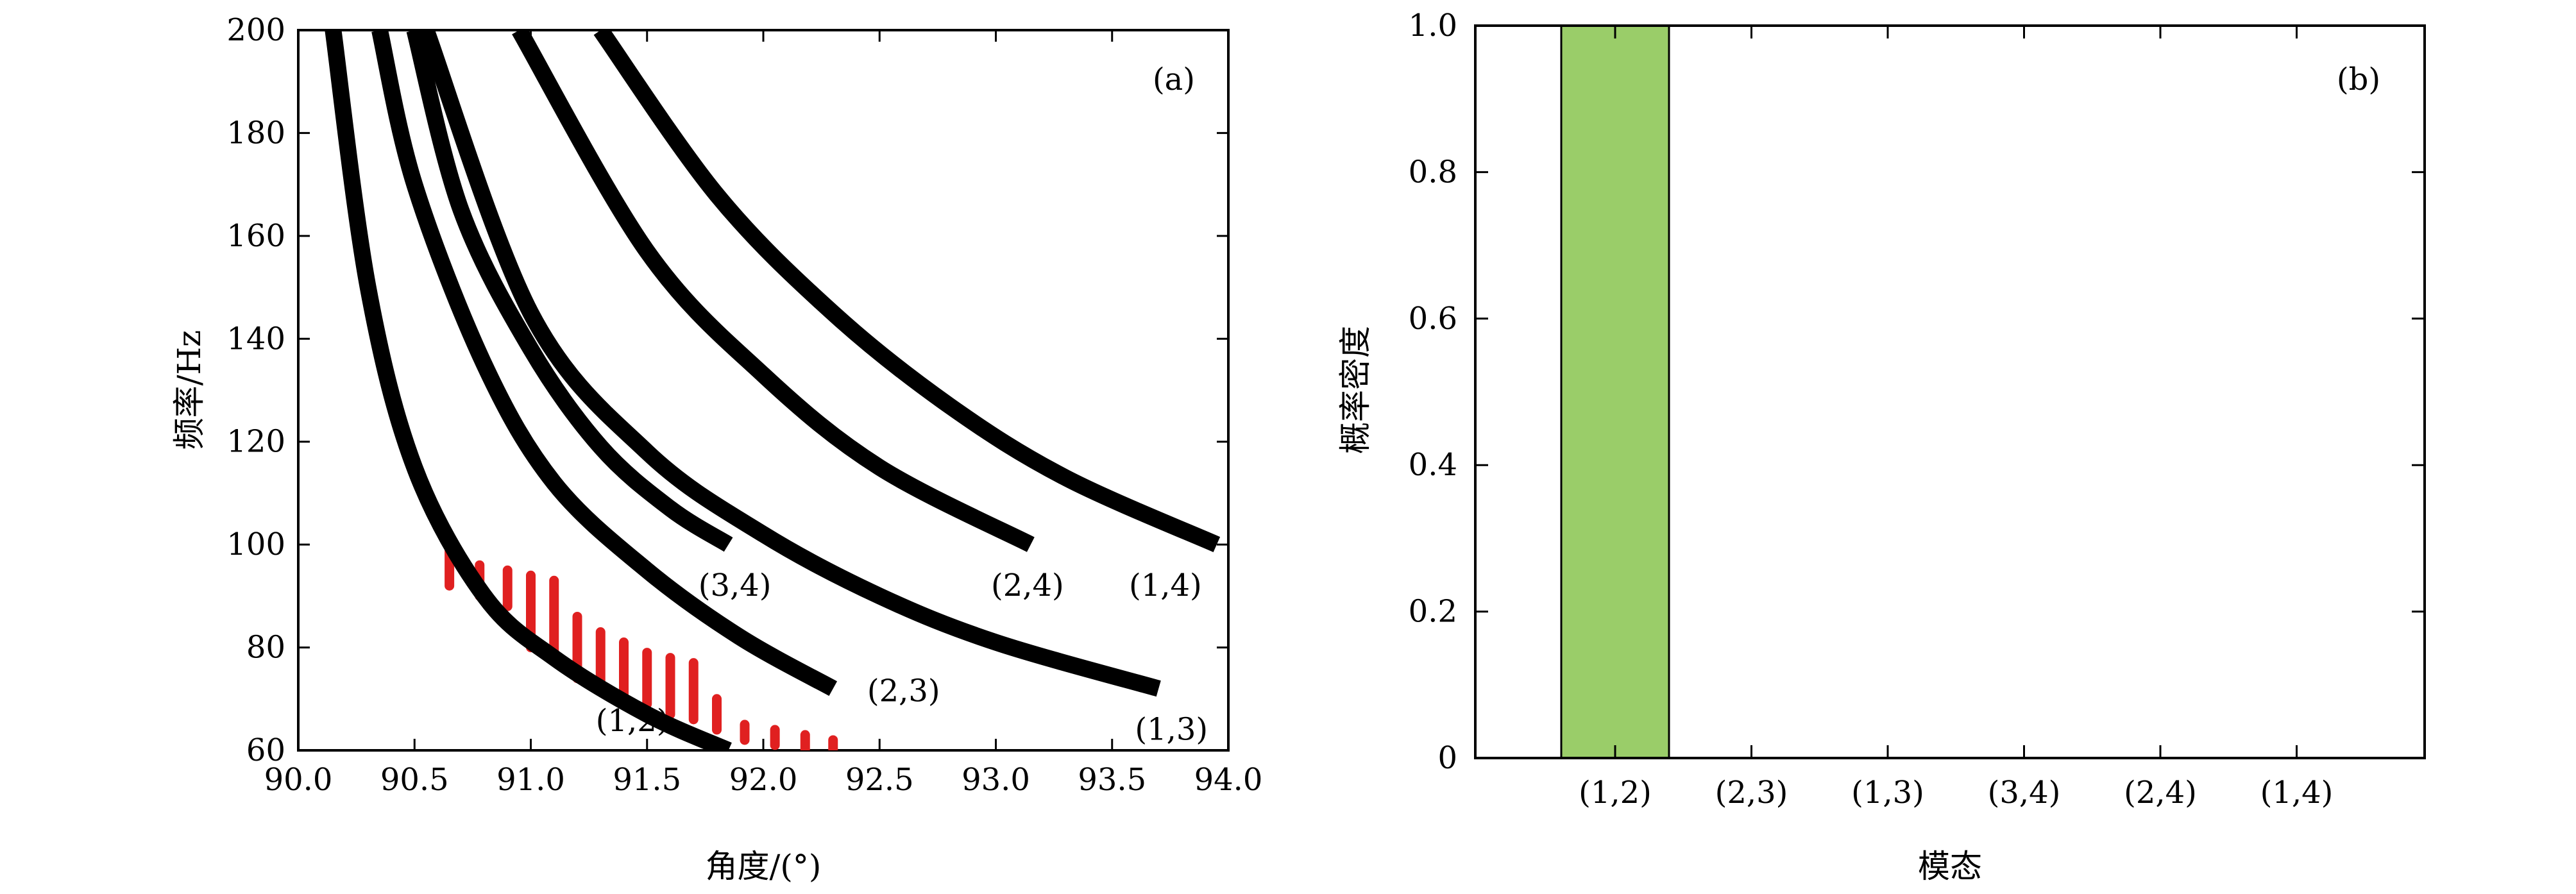 The image size is (2576, 894). I want to click on mode-labels-group: (1,2) (2,3) (1,3) (3,4) (2,4) (1,4), so click(902, 658).